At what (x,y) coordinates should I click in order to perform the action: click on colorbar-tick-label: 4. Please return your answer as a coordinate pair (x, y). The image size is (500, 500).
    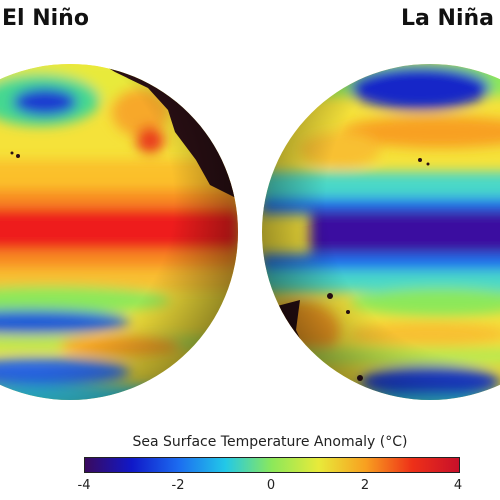
    Looking at the image, I should click on (458, 485).